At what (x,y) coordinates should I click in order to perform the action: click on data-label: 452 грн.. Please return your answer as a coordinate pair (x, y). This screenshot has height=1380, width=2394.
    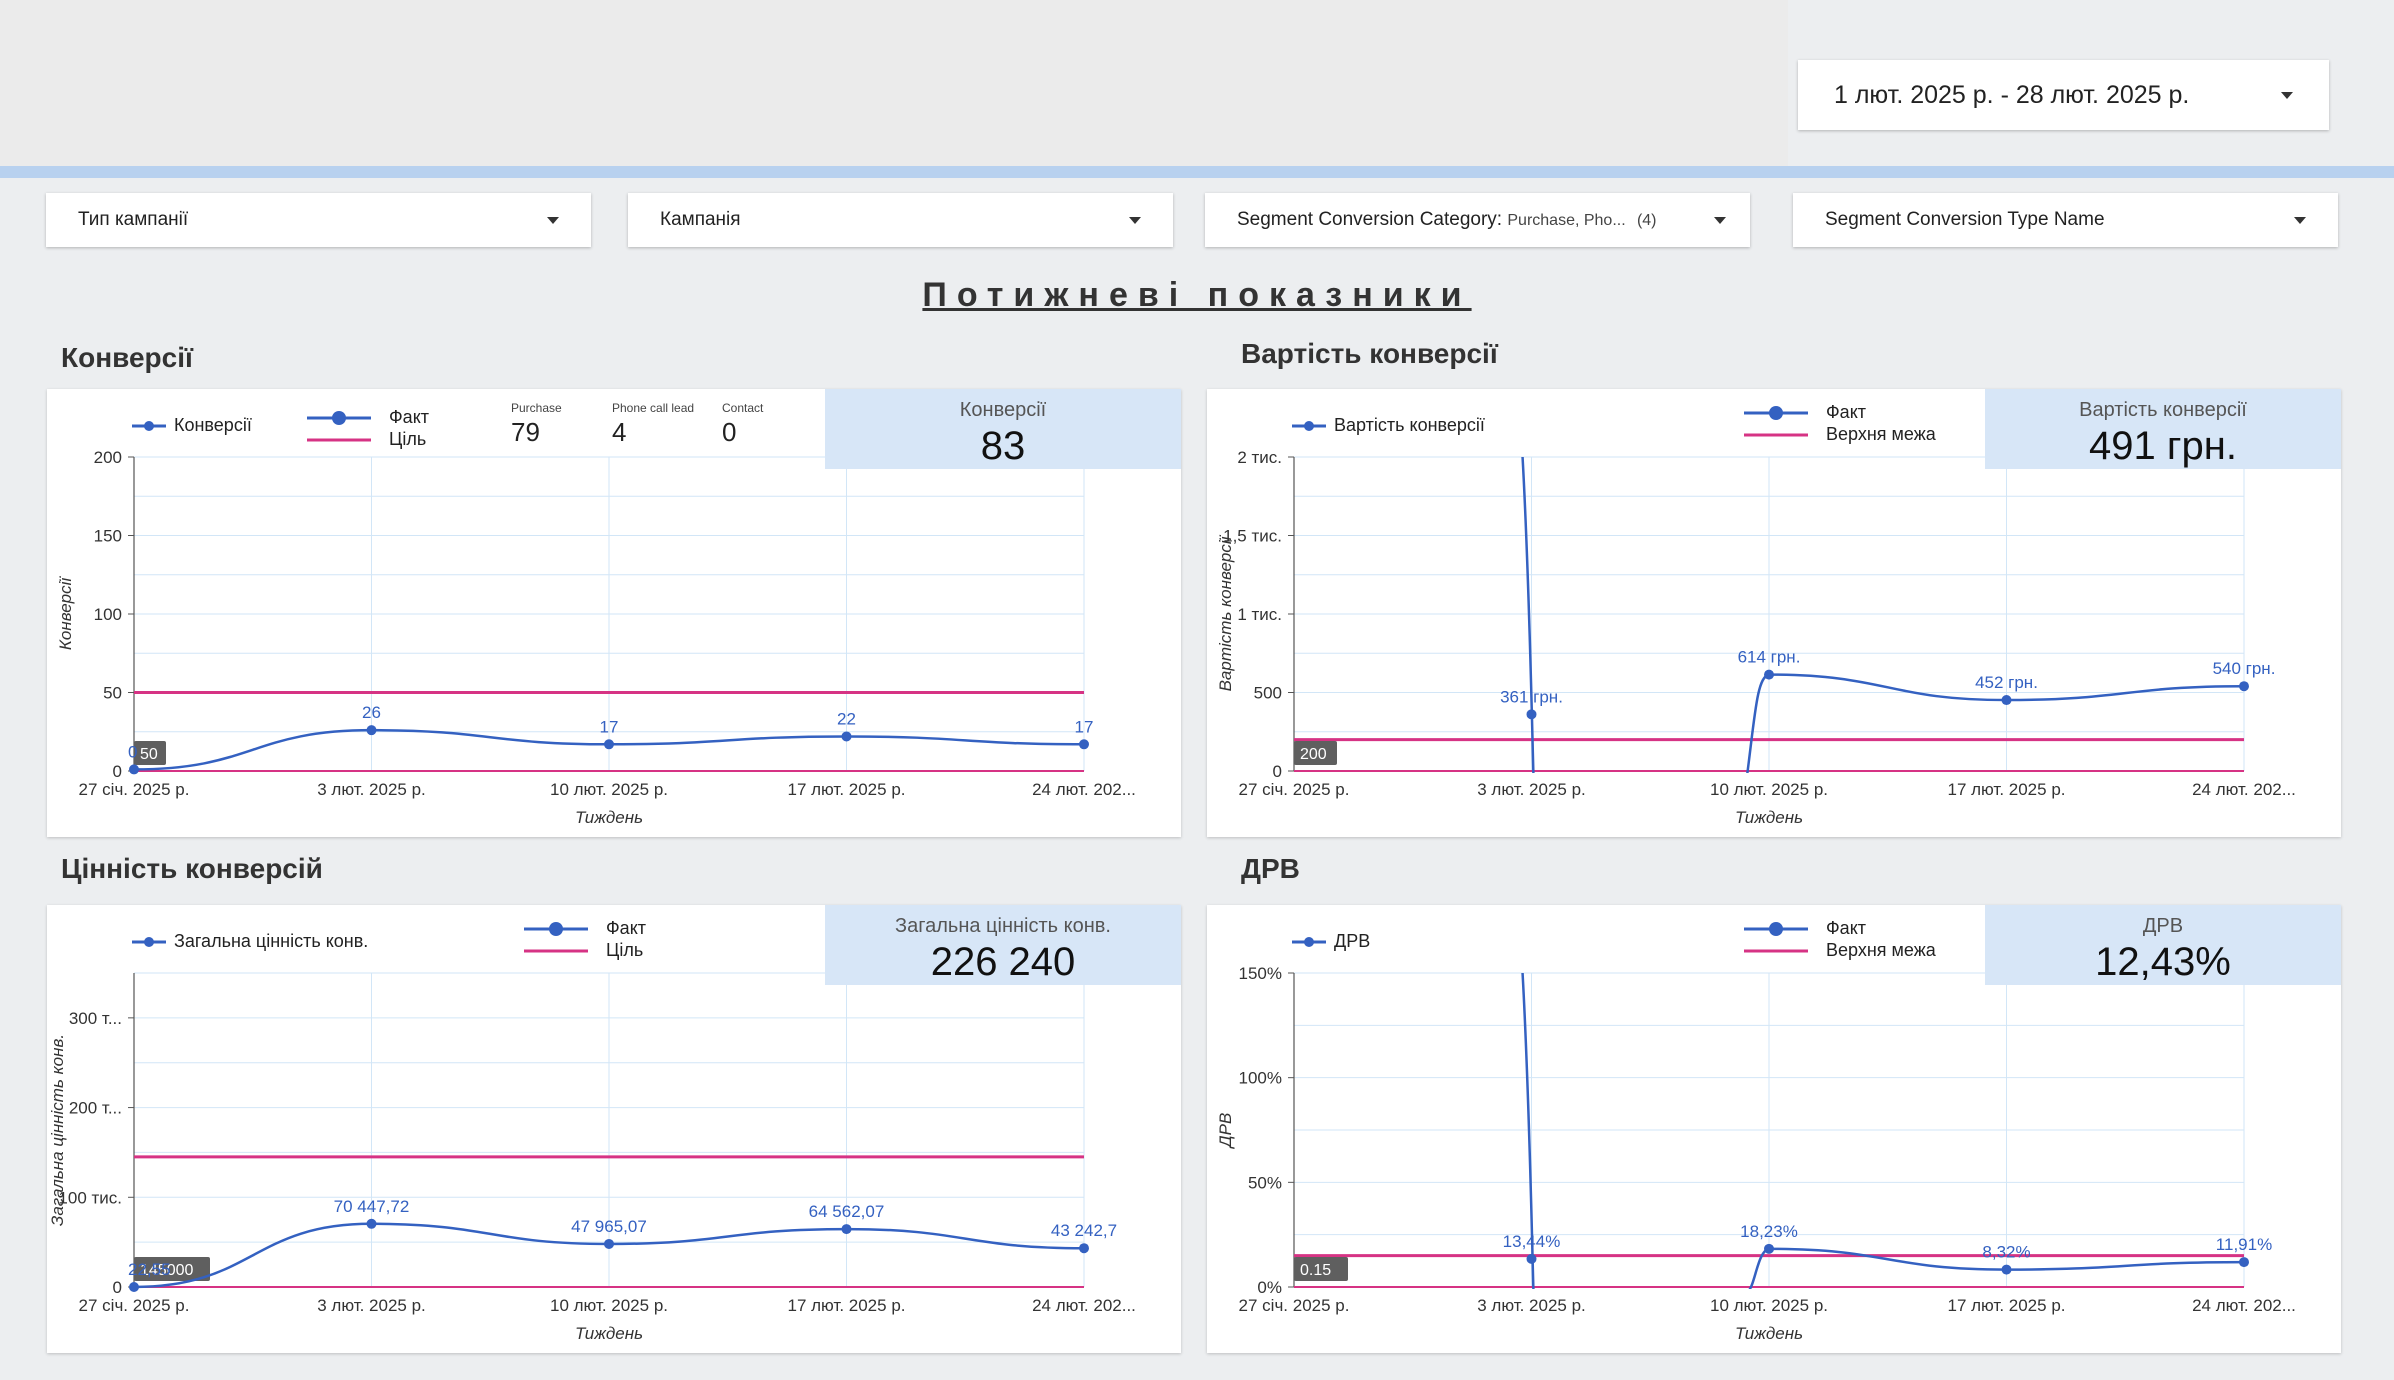
    Looking at the image, I should click on (2006, 682).